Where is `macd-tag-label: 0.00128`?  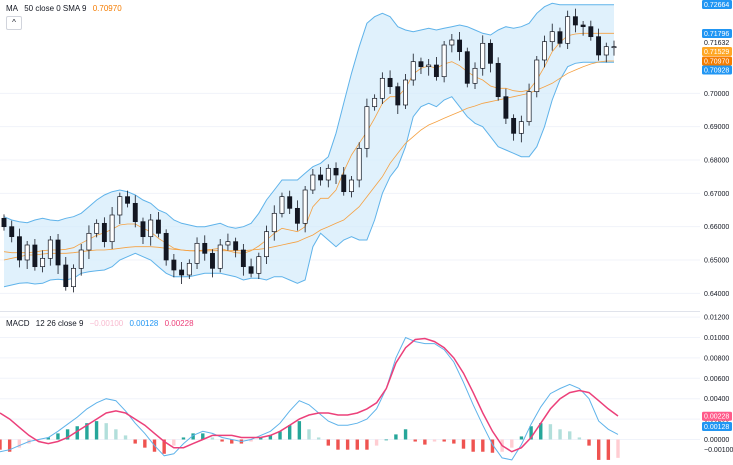 macd-tag-label: 0.00128 is located at coordinates (716, 427).